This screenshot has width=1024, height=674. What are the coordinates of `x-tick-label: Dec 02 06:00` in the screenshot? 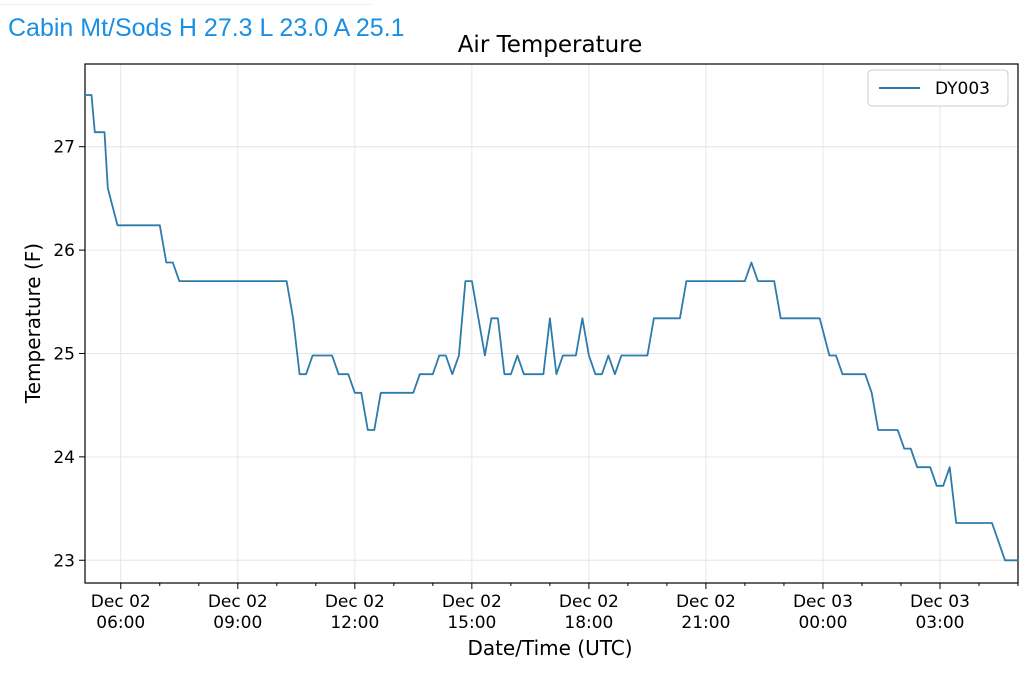 It's located at (121, 612).